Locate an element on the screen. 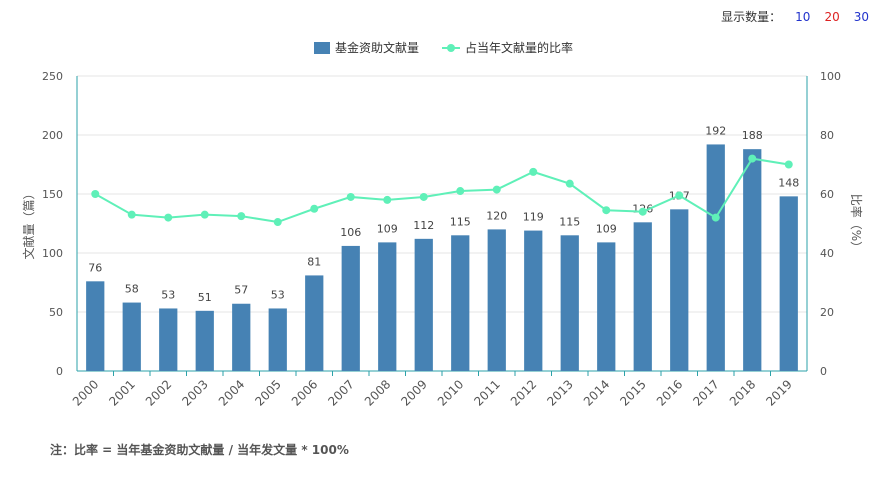 The height and width of the screenshot is (480, 889). y-left-tick-label: 200 is located at coordinates (52, 135).